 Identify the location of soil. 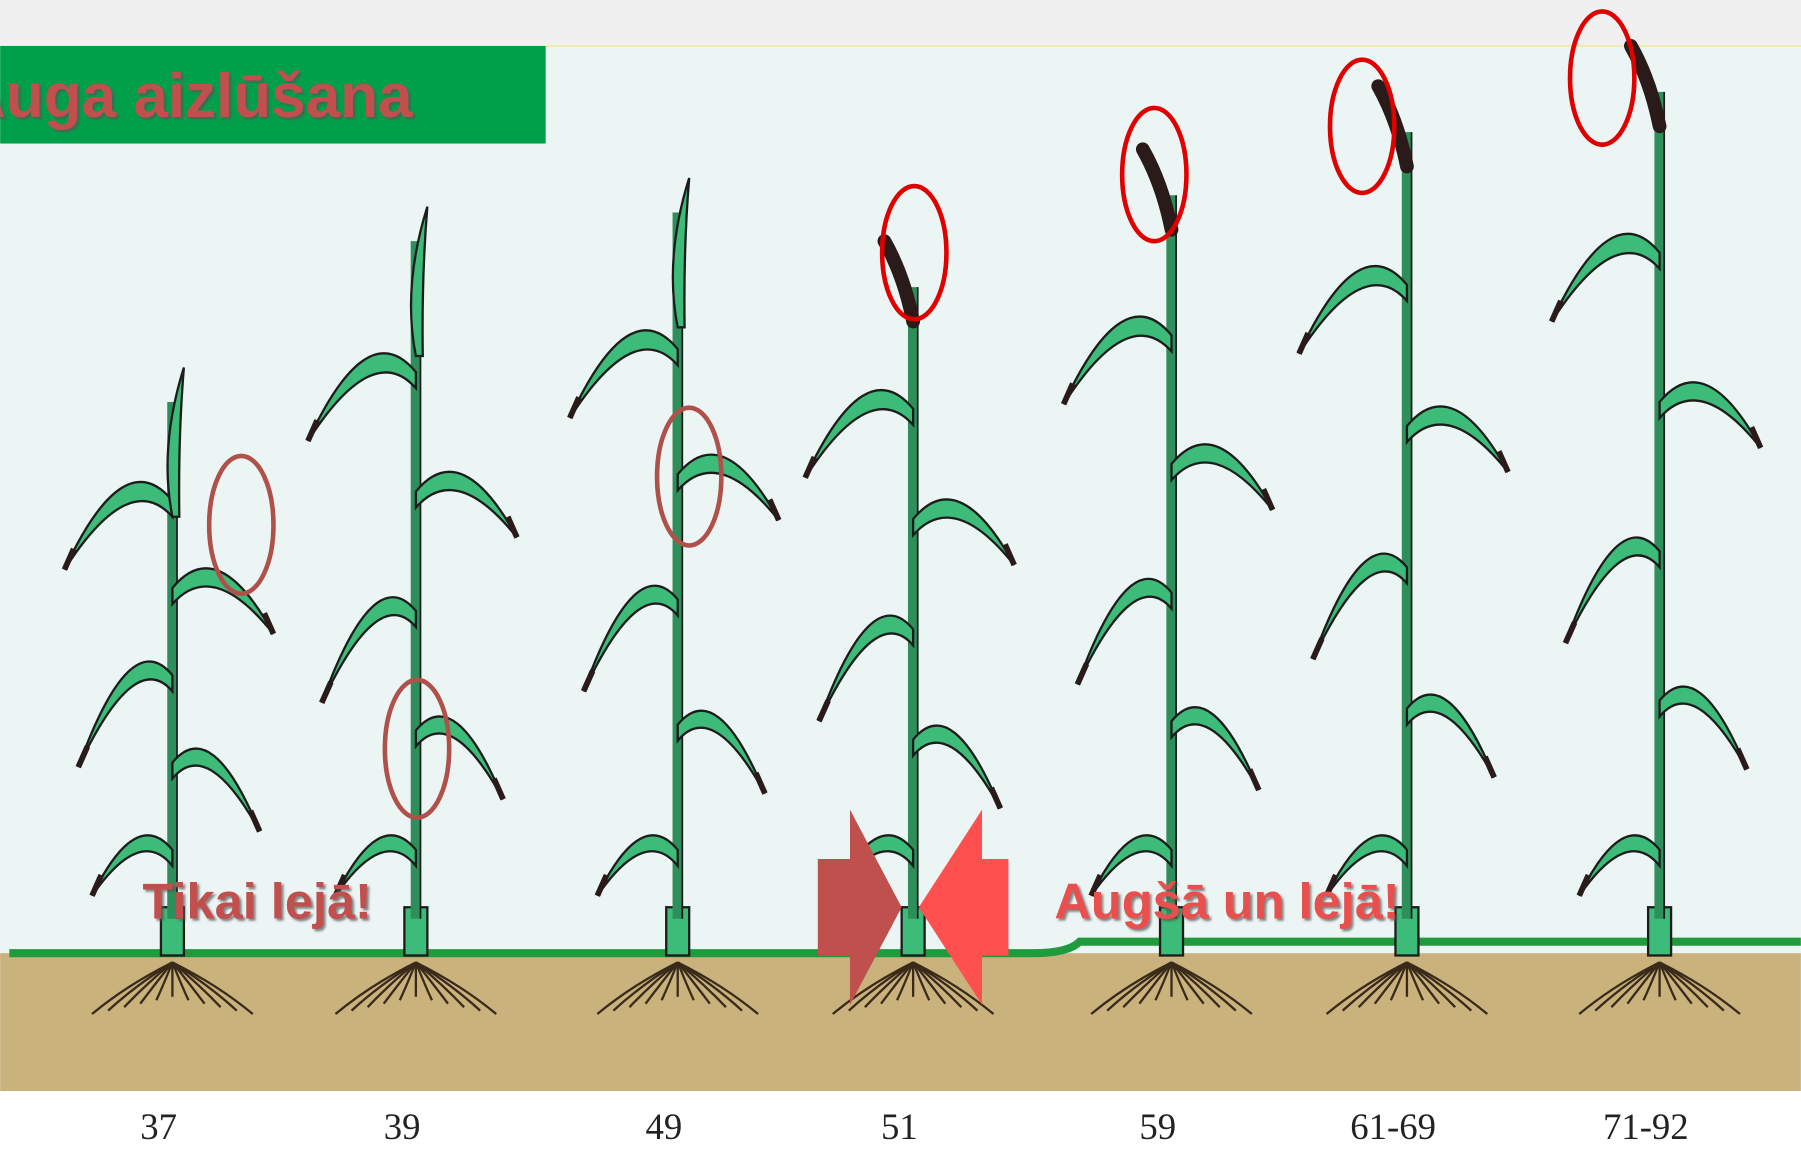
(900, 1022).